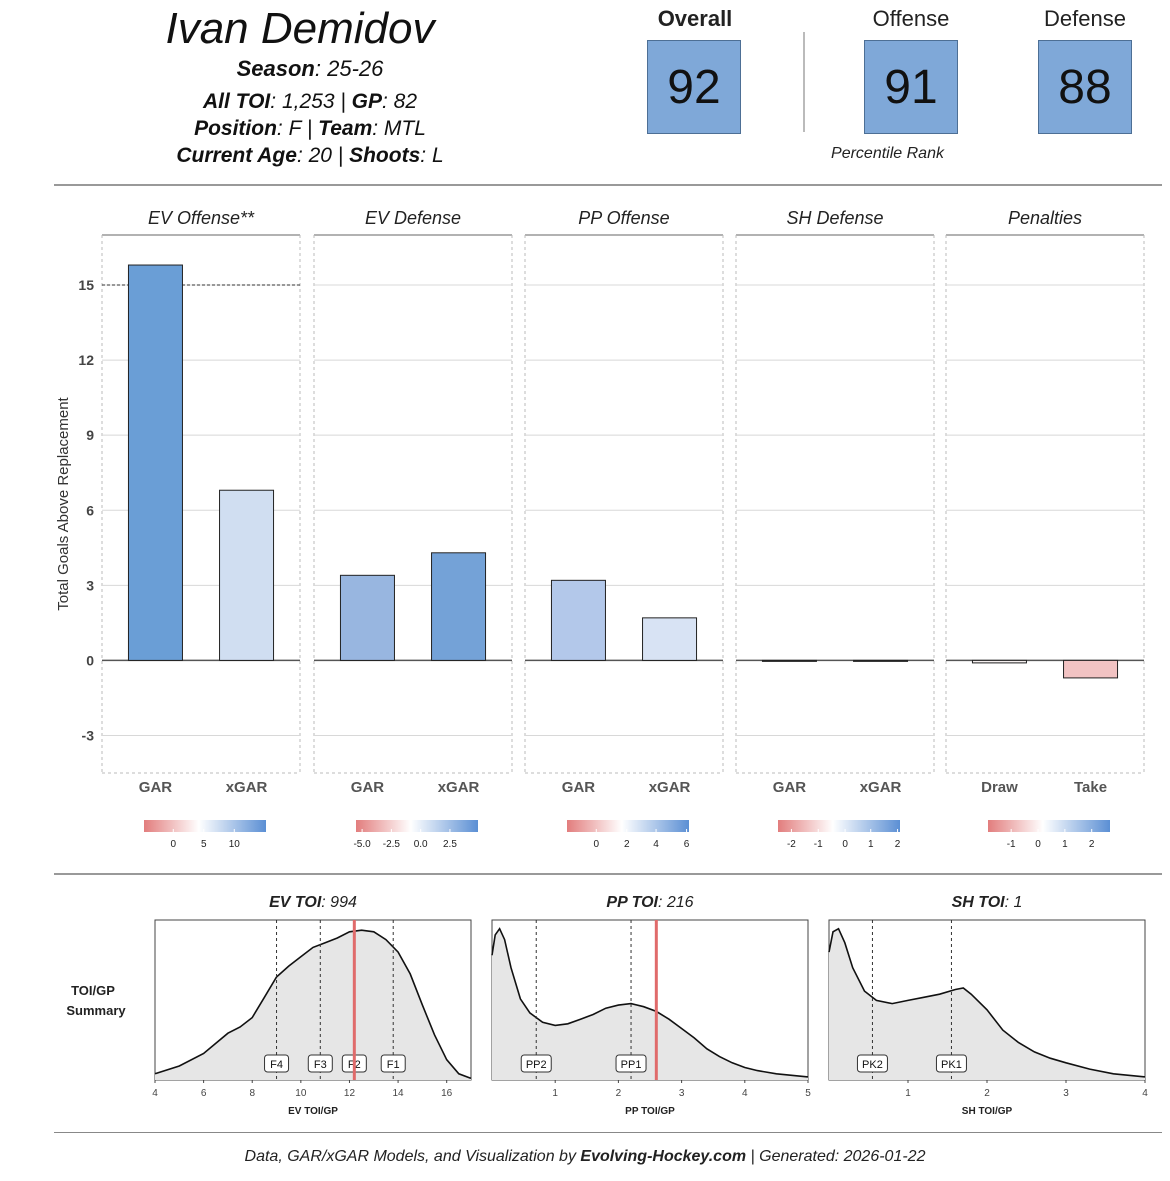 The image size is (1170, 1181). I want to click on overall-score-box: 92, so click(694, 87).